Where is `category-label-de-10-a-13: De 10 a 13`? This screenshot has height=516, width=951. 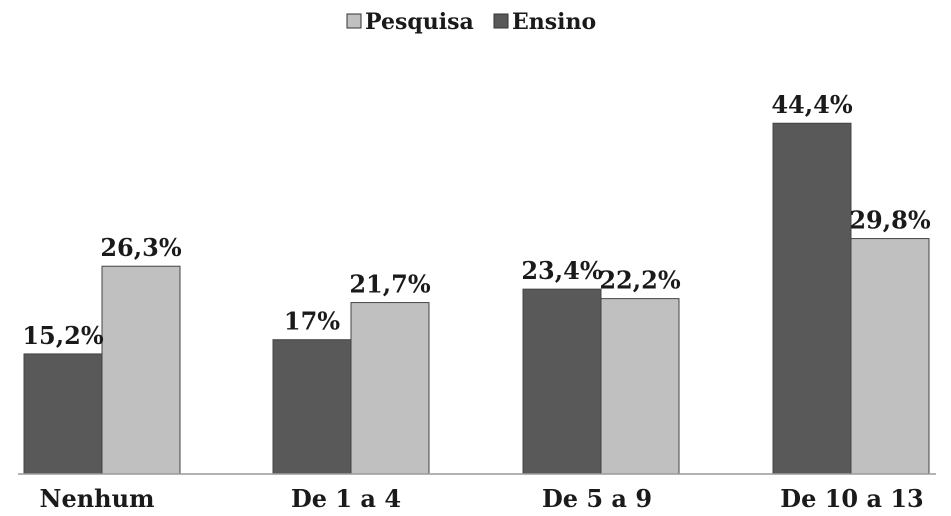
category-label-de-10-a-13: De 10 a 13 is located at coordinates (852, 498).